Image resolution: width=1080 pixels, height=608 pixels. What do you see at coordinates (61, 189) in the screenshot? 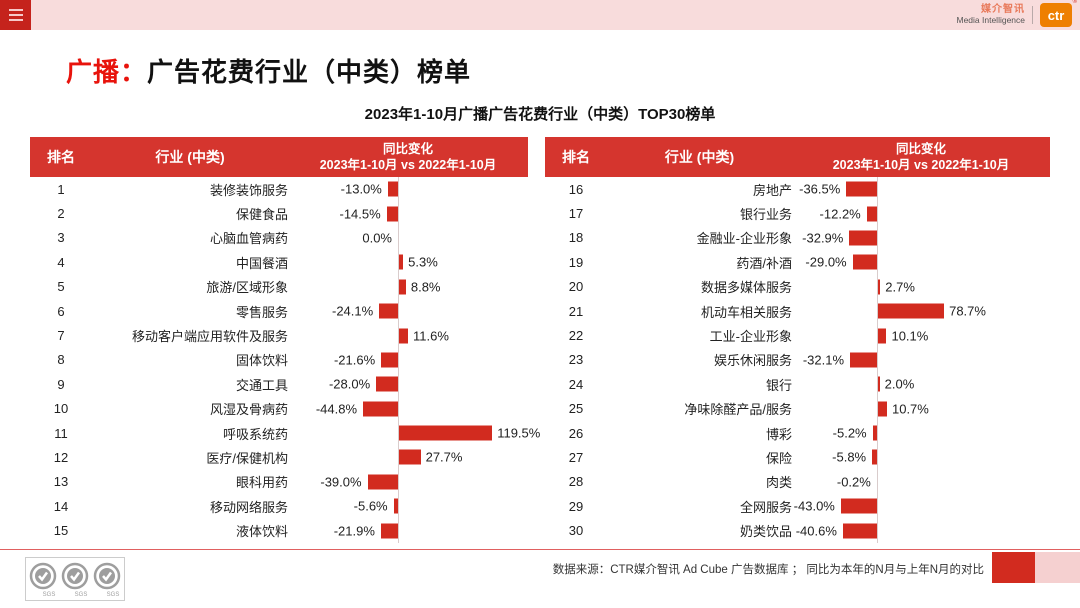
I see `rank: 1` at bounding box center [61, 189].